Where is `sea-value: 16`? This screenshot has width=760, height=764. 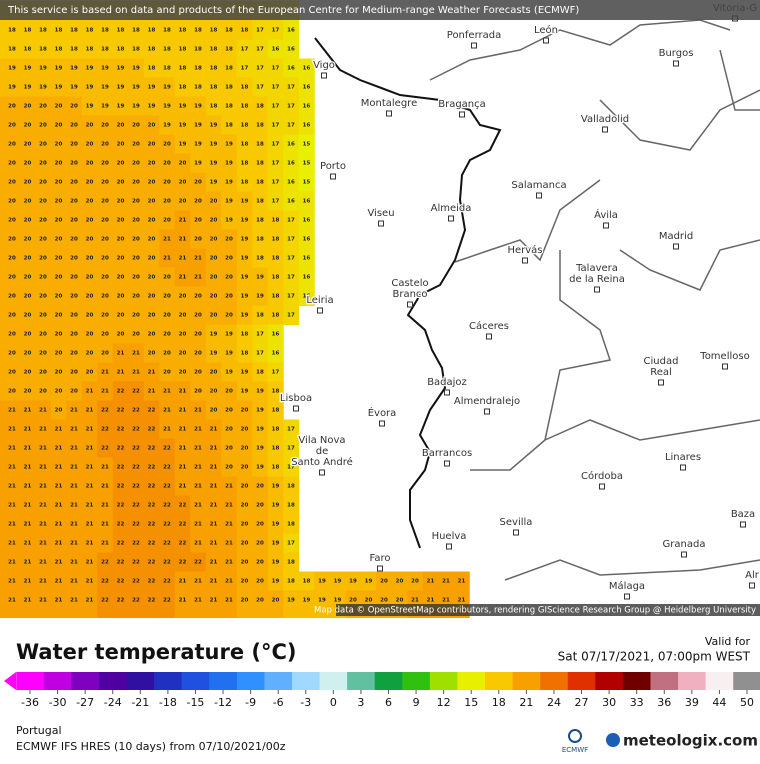
sea-value: 16 is located at coordinates (291, 164).